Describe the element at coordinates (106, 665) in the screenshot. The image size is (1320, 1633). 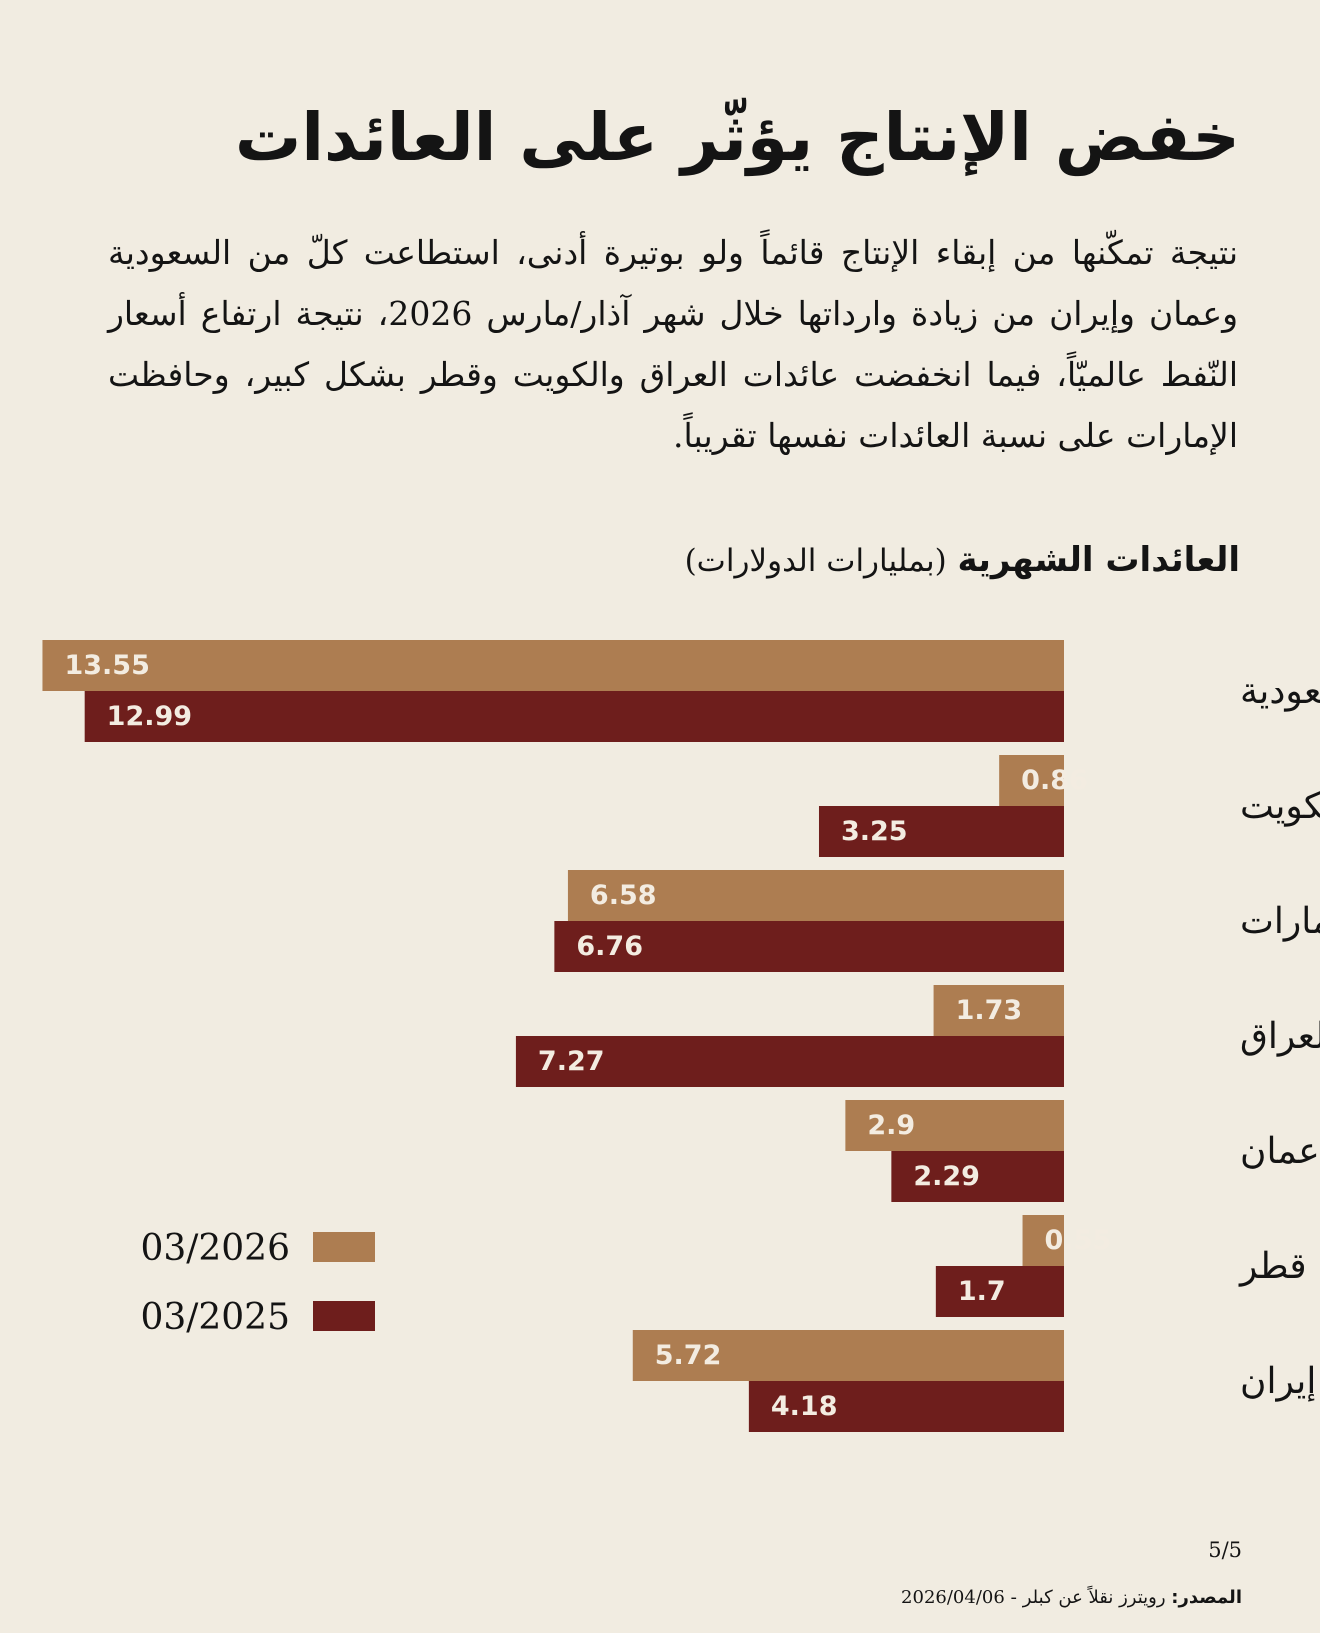
I see `bar-value-2026-cat-0: 13.55` at that location.